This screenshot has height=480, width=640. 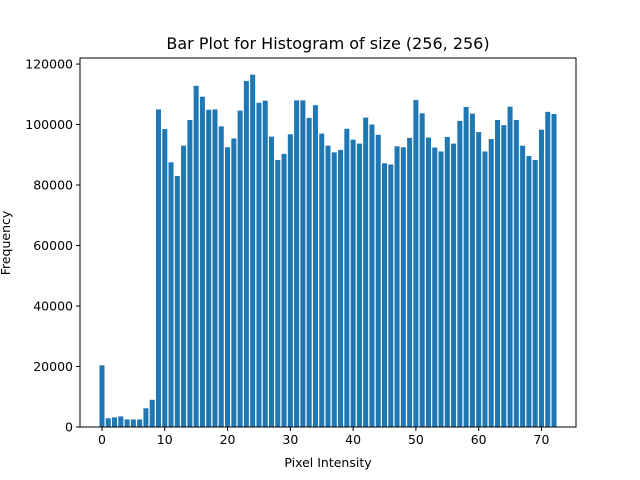 What do you see at coordinates (353, 439) in the screenshot?
I see `x-tick-label: 40` at bounding box center [353, 439].